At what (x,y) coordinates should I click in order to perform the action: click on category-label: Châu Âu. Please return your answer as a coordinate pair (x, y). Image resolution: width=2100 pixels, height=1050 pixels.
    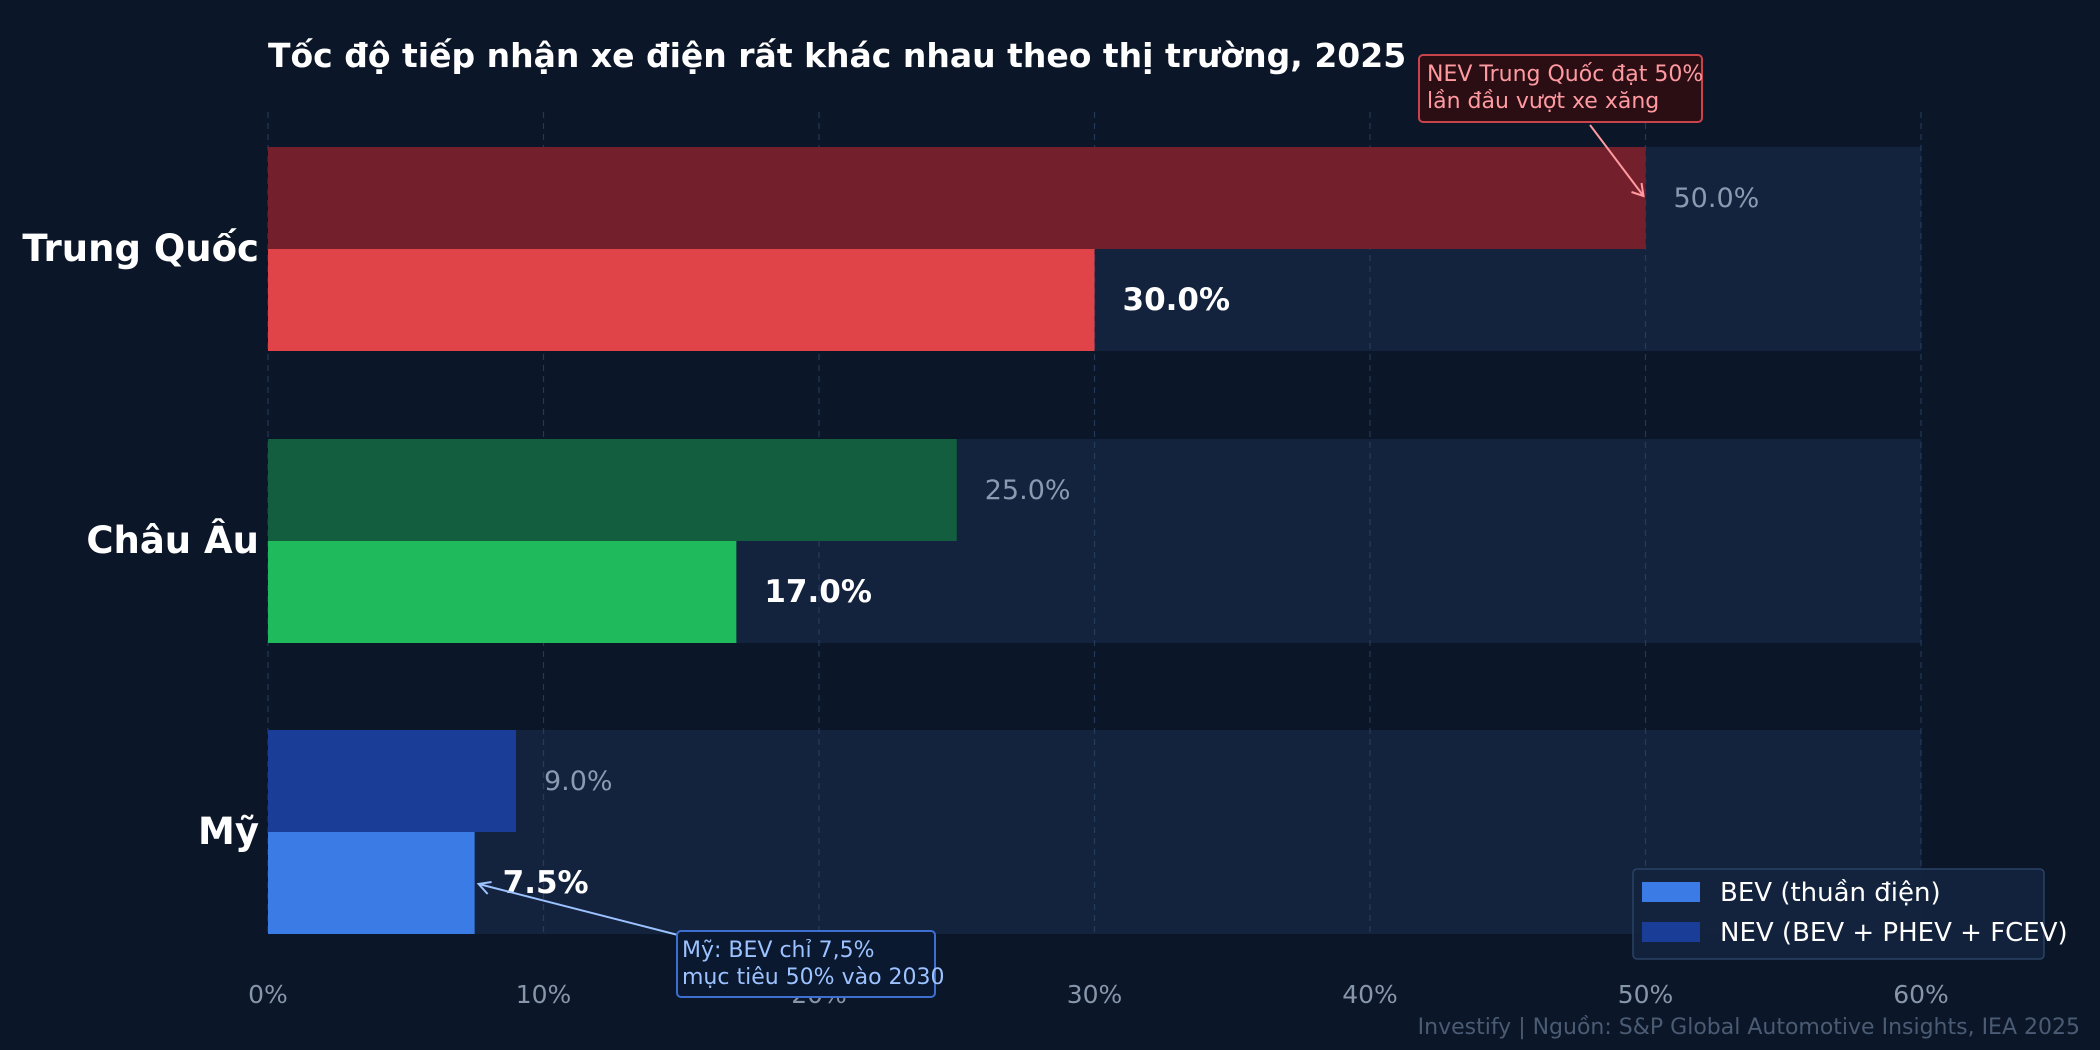
    Looking at the image, I should click on (172, 540).